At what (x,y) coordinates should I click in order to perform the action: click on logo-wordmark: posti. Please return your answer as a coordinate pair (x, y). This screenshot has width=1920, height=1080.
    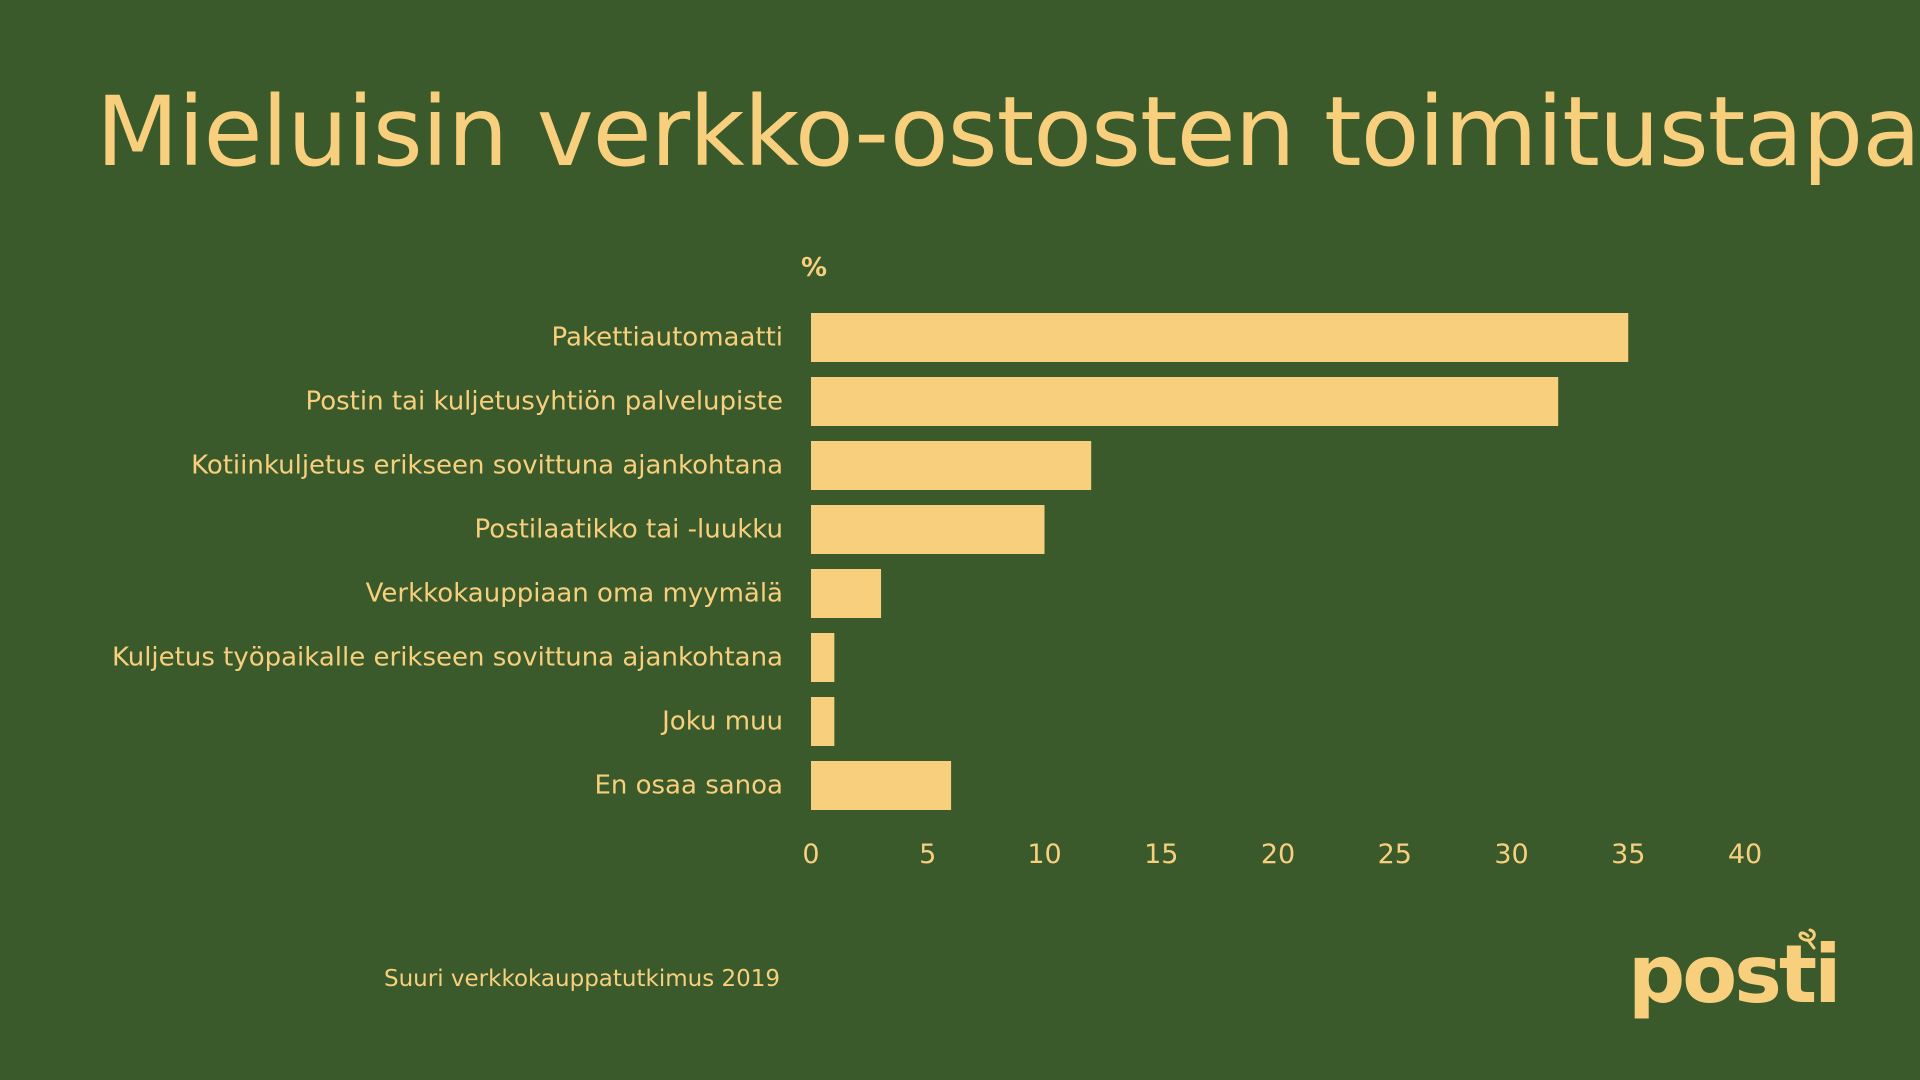
    Looking at the image, I should click on (1733, 974).